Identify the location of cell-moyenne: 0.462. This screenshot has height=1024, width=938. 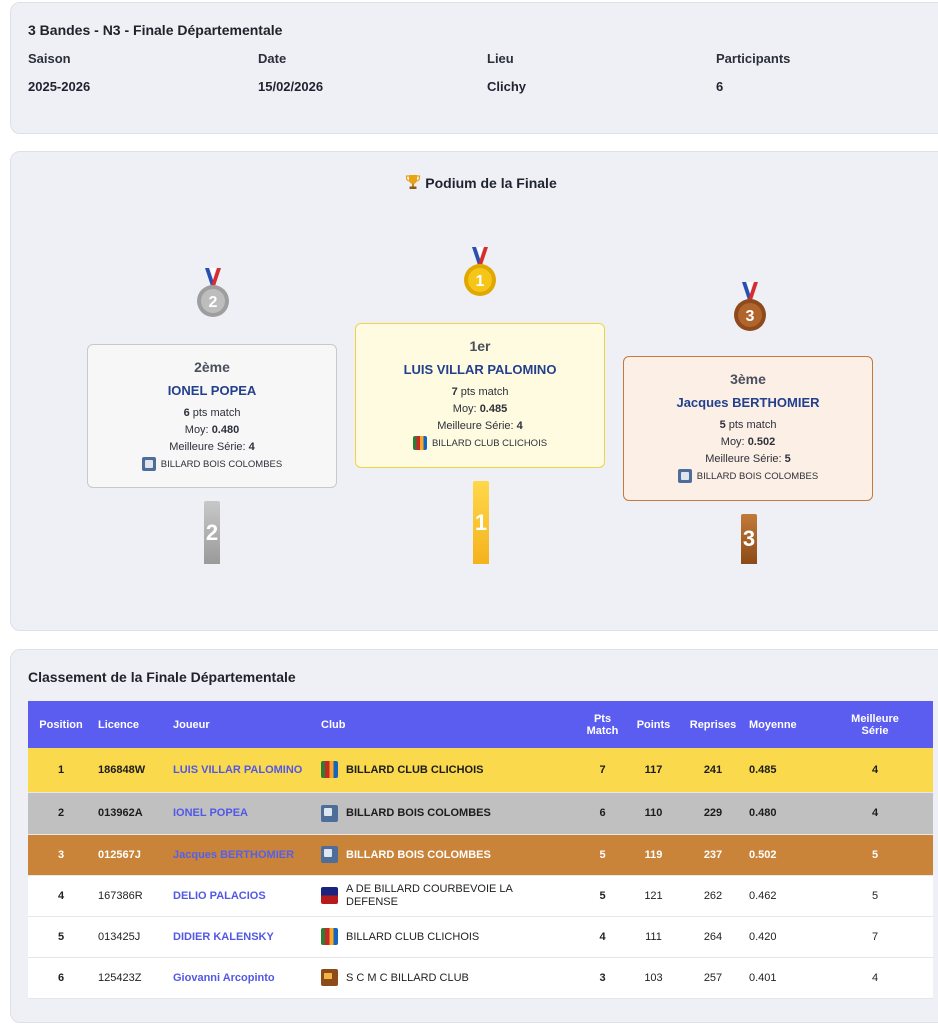
(781, 895).